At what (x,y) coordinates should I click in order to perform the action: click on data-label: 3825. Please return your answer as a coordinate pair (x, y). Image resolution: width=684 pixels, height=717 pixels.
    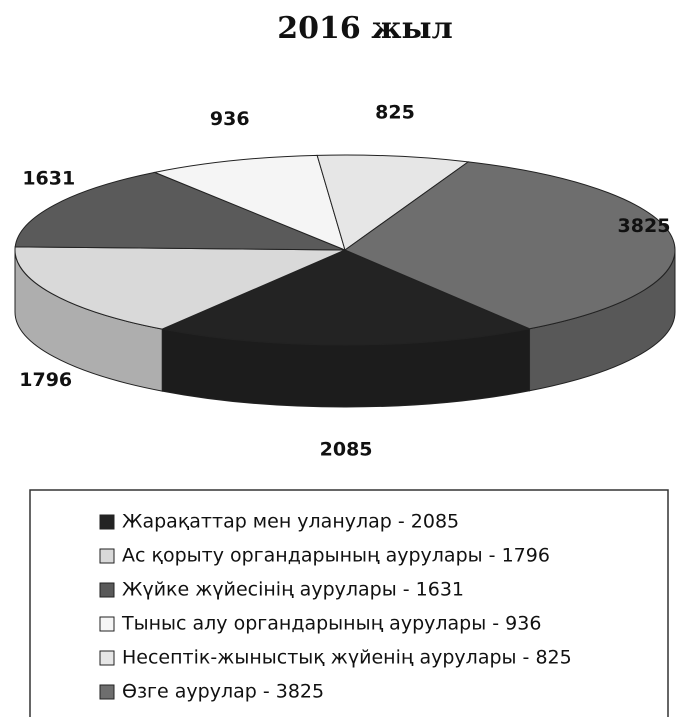
    Looking at the image, I should click on (644, 226).